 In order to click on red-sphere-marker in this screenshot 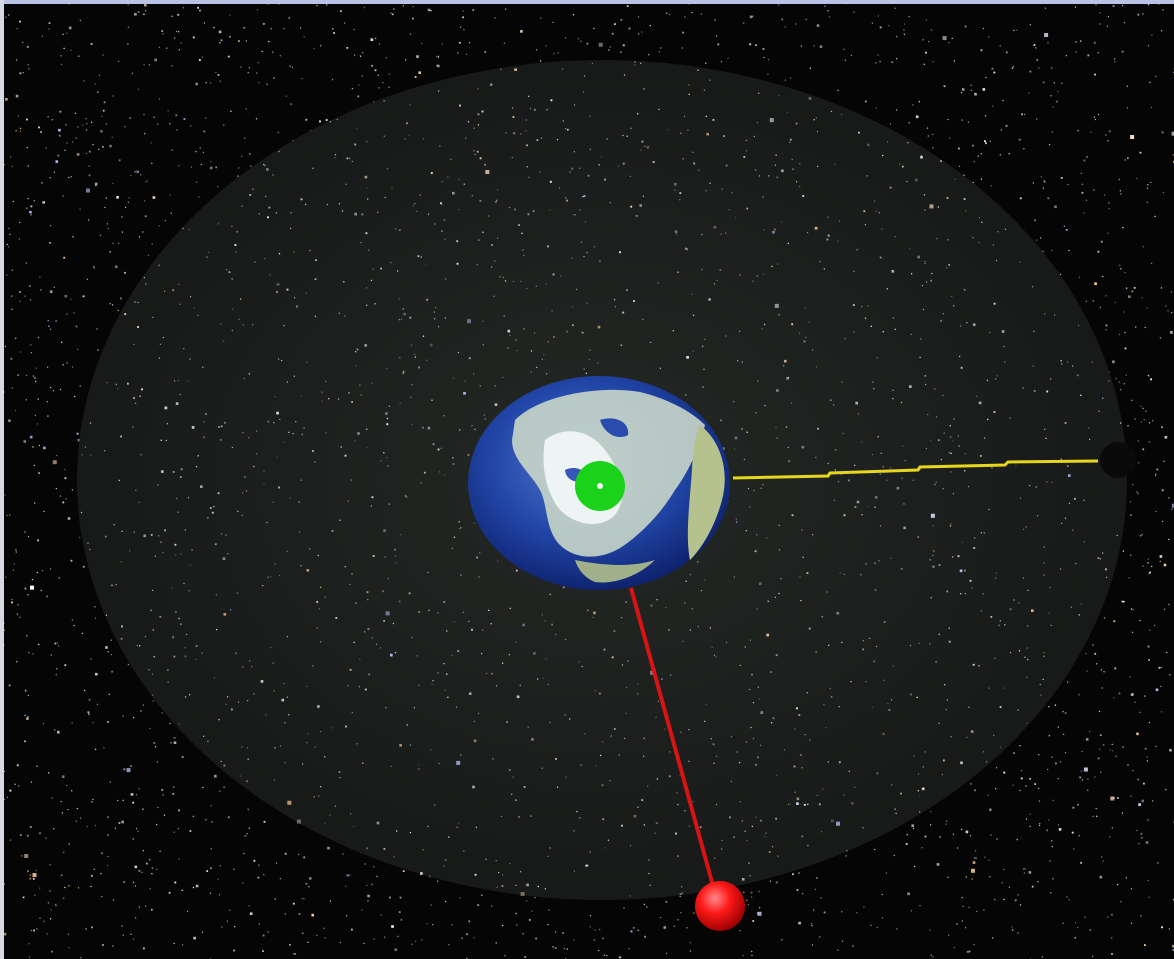, I will do `click(720, 906)`.